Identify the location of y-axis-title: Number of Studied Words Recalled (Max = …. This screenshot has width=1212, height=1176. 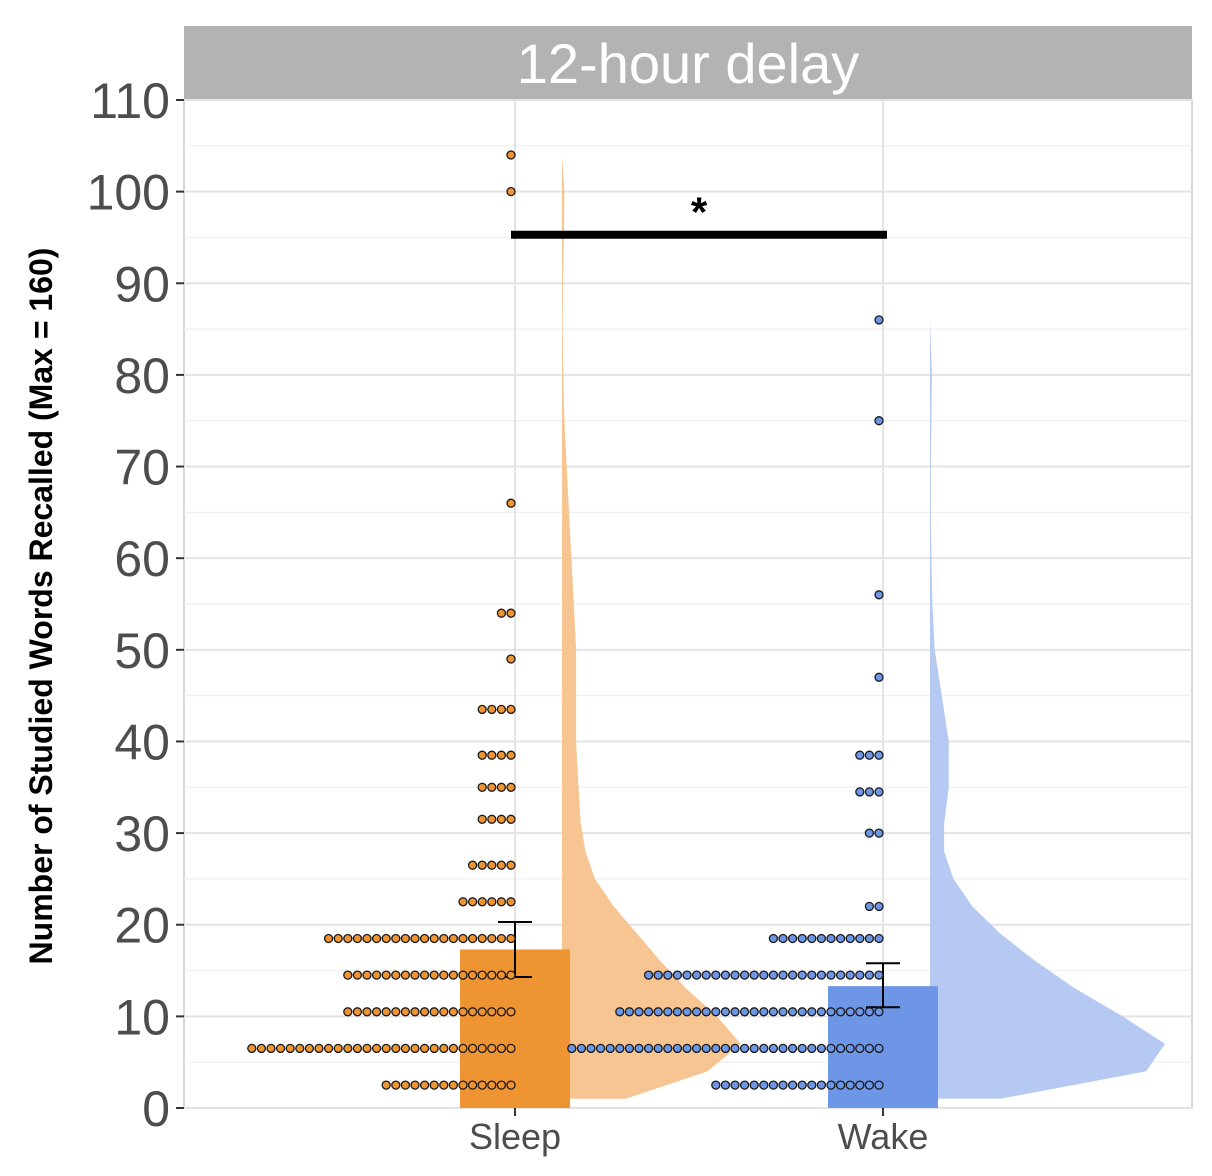
(41, 606).